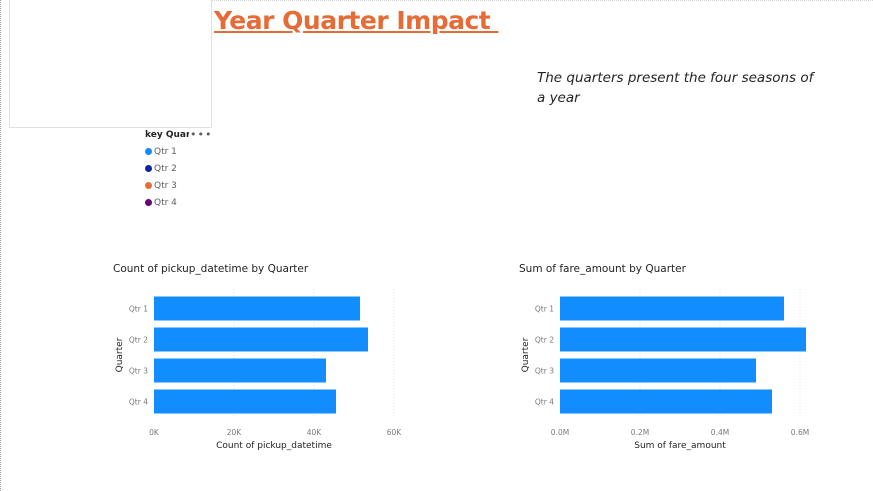  What do you see at coordinates (110, 64) in the screenshot?
I see `empty-visual-placeholder` at bounding box center [110, 64].